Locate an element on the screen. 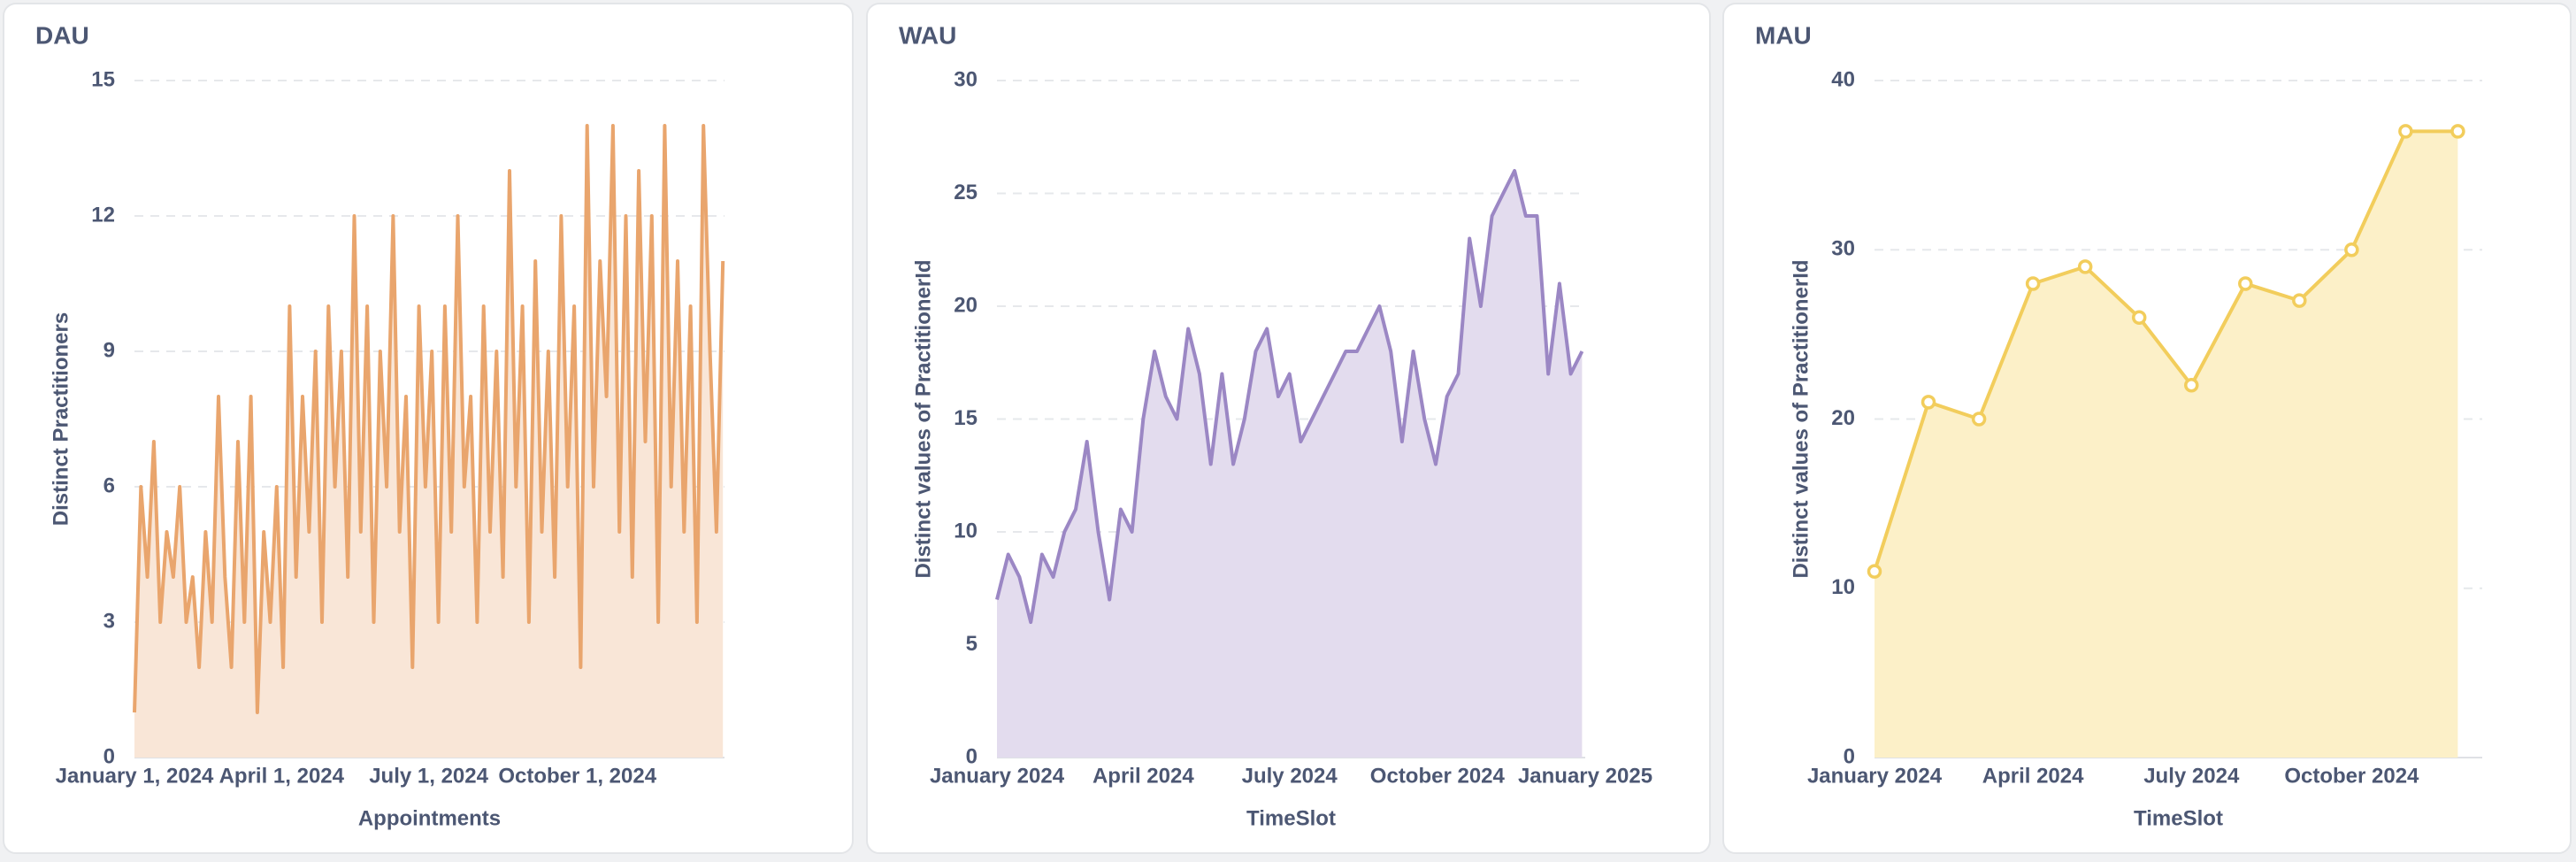 Image resolution: width=2576 pixels, height=862 pixels. y-tick-label: 3 is located at coordinates (109, 621).